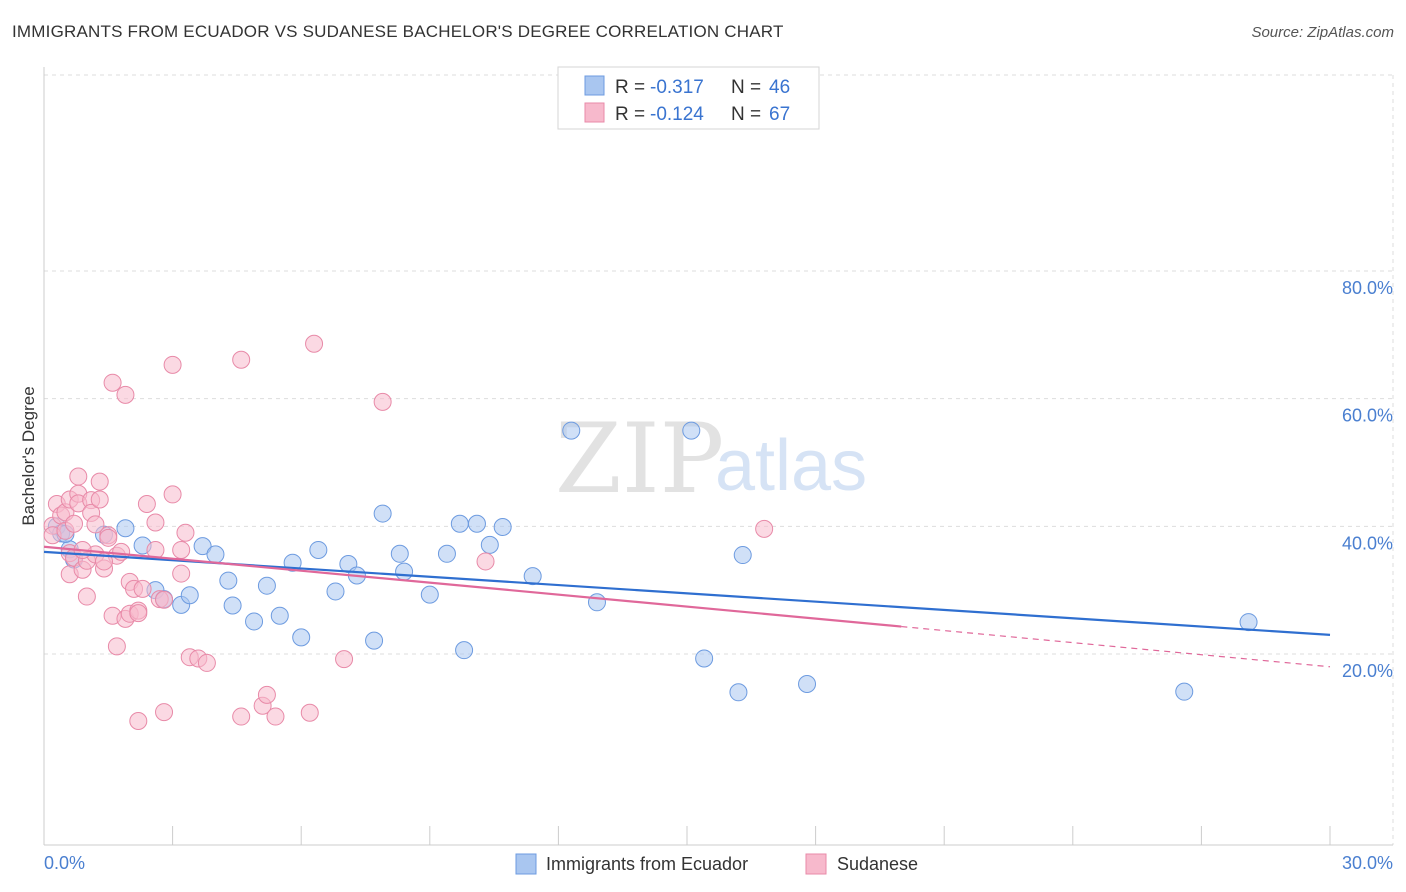  What do you see at coordinates (677, 87) in the screenshot?
I see `legend-r-value-ecuador: -0.317` at bounding box center [677, 87].